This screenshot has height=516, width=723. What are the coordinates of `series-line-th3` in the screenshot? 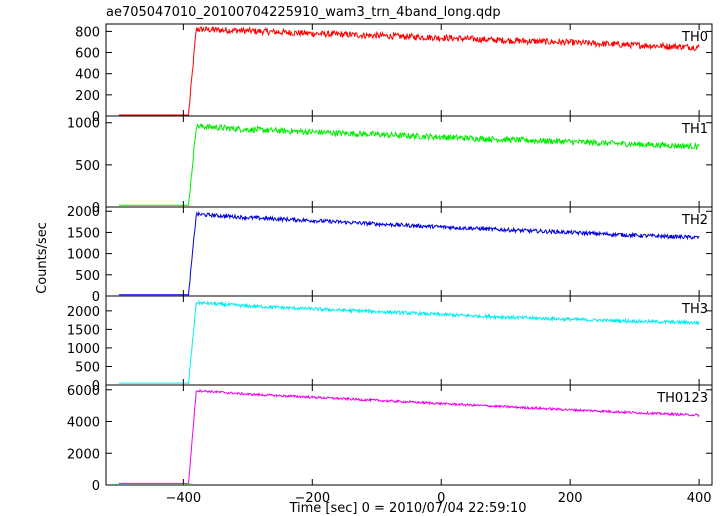 It's located at (409, 341).